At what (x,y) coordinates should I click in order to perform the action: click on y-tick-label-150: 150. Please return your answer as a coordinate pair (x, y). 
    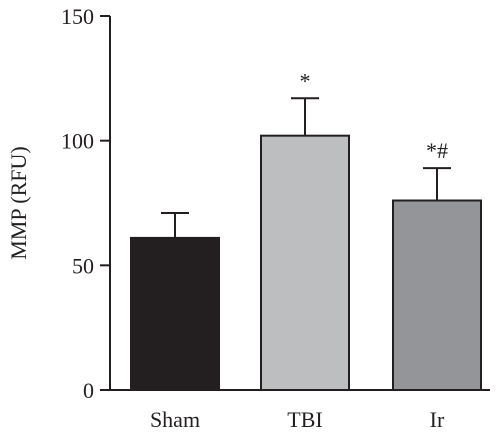
    Looking at the image, I should click on (77, 16).